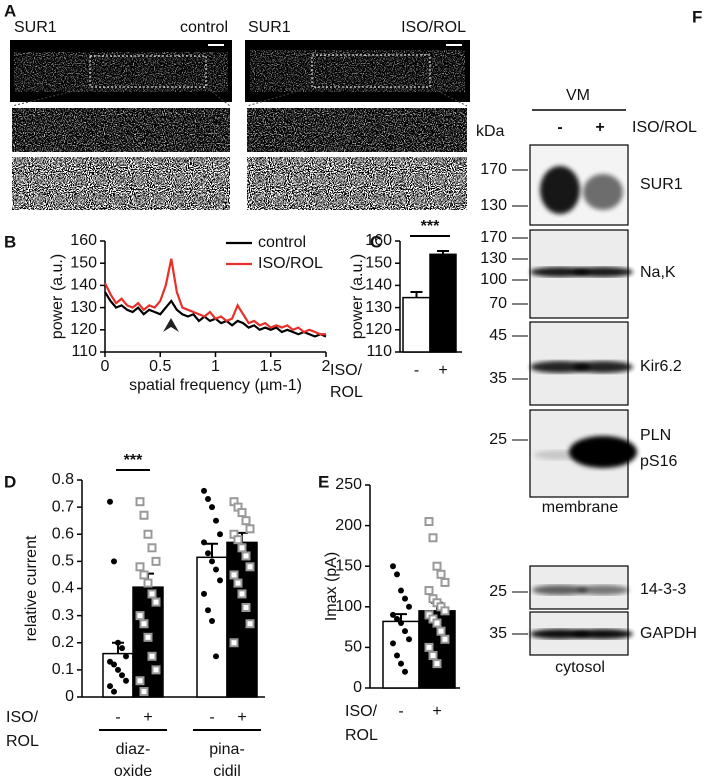 The width and height of the screenshot is (716, 783). What do you see at coordinates (63, 506) in the screenshot?
I see `y-tick-label: 0.7` at bounding box center [63, 506].